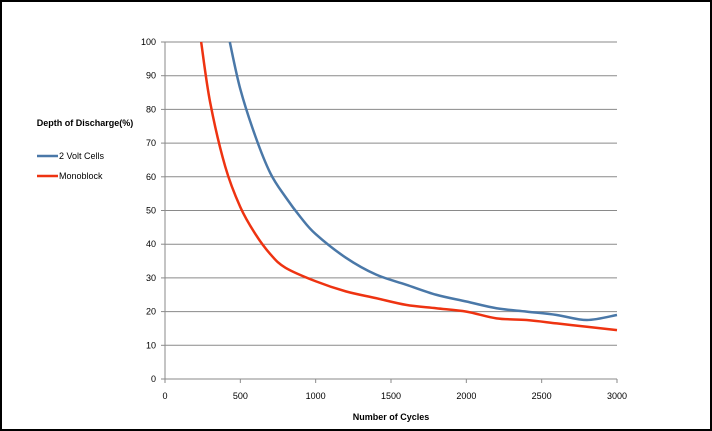  Describe the element at coordinates (151, 345) in the screenshot. I see `y-tick-label-10: 10` at that location.